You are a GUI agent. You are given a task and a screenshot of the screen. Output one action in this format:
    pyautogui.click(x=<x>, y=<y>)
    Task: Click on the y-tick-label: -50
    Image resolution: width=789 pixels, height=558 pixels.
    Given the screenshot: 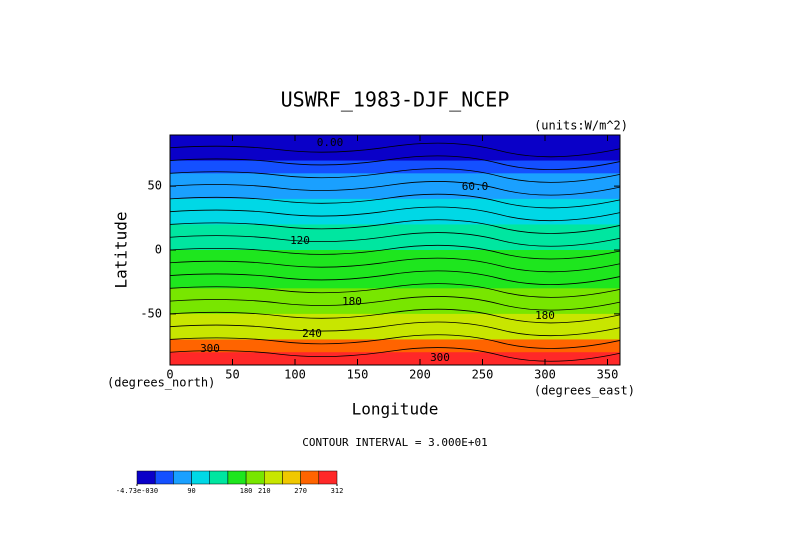 What is the action you would take?
    pyautogui.click(x=151, y=313)
    